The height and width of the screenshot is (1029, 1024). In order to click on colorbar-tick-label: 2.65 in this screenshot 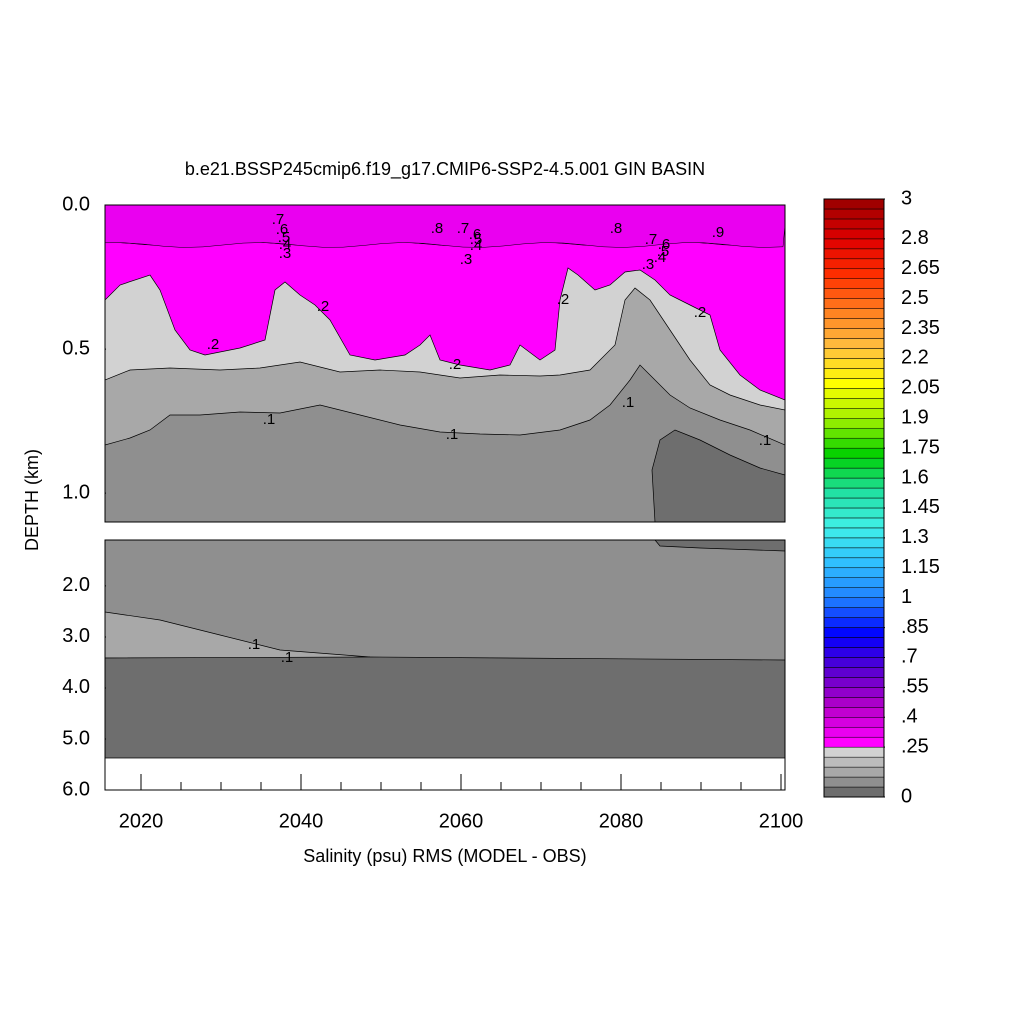, I will do `click(920, 268)`.